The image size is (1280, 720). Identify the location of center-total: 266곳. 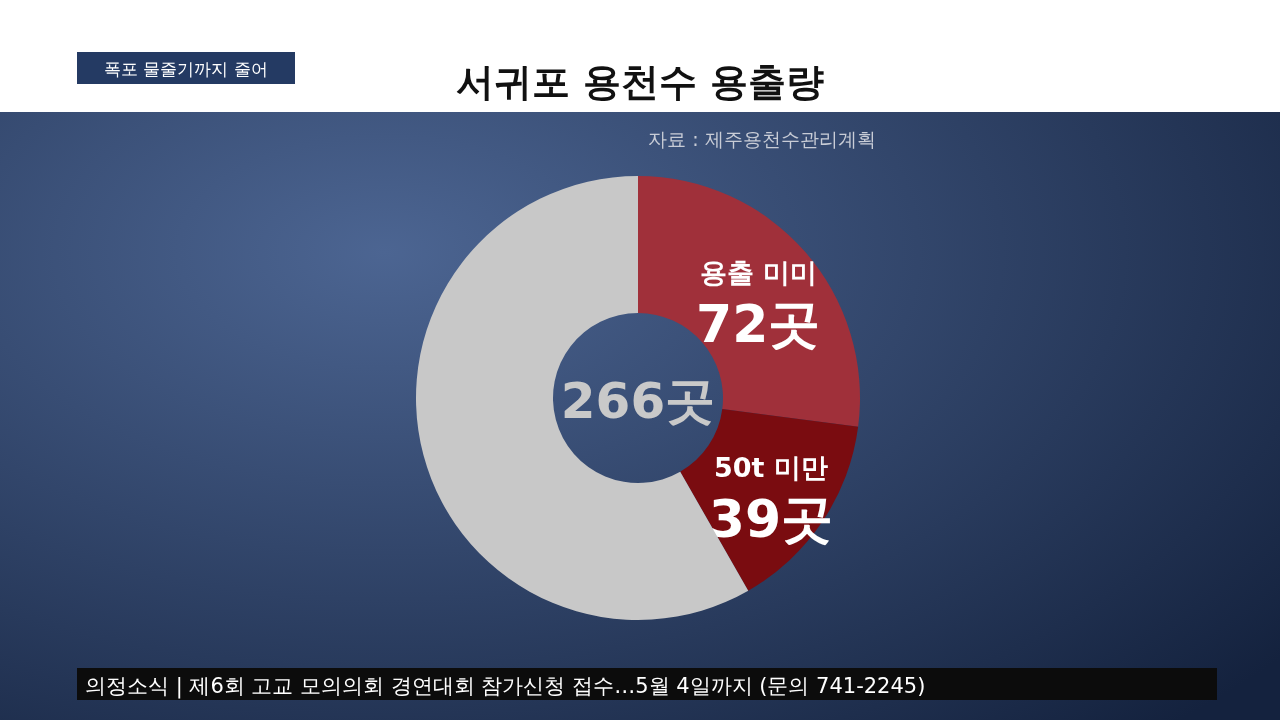
(638, 401).